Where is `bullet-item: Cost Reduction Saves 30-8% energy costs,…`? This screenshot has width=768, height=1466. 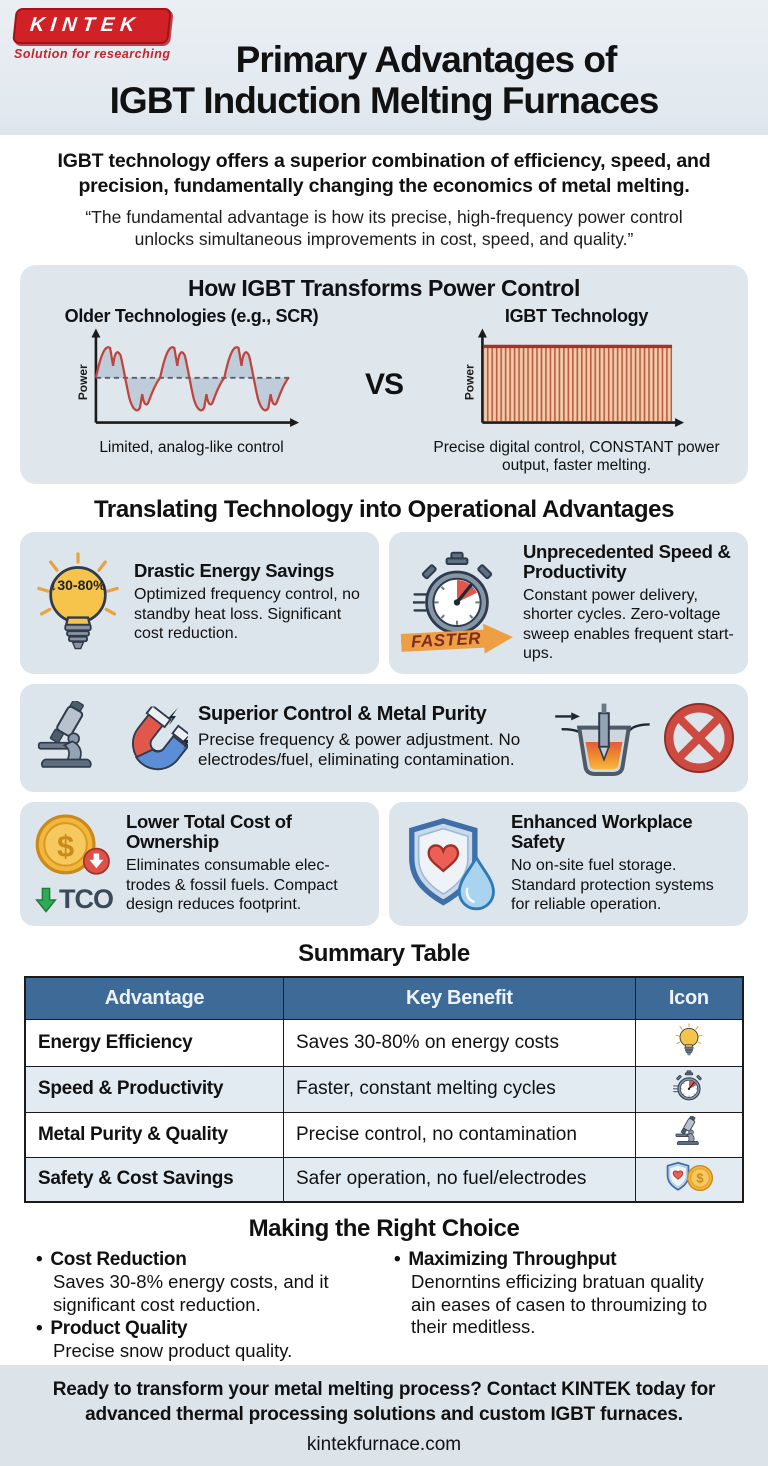 bullet-item: Cost Reduction Saves 30-8% energy costs,… is located at coordinates (205, 1283).